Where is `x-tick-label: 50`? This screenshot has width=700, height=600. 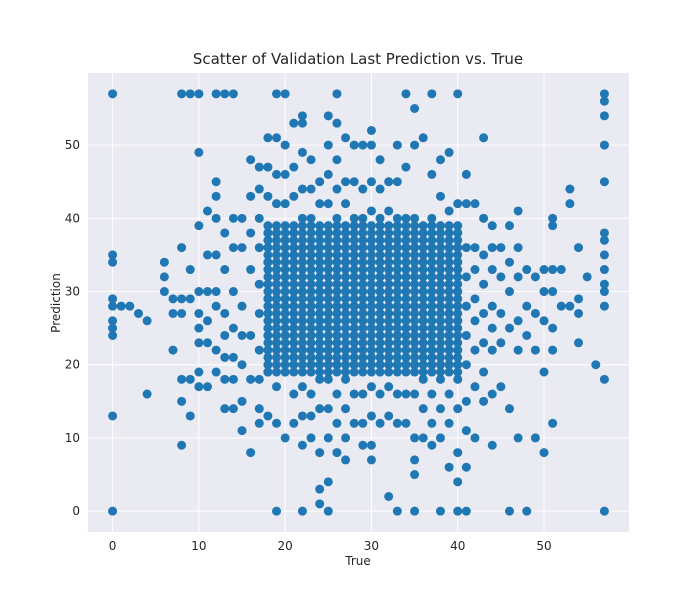 x-tick-label: 50 is located at coordinates (543, 546).